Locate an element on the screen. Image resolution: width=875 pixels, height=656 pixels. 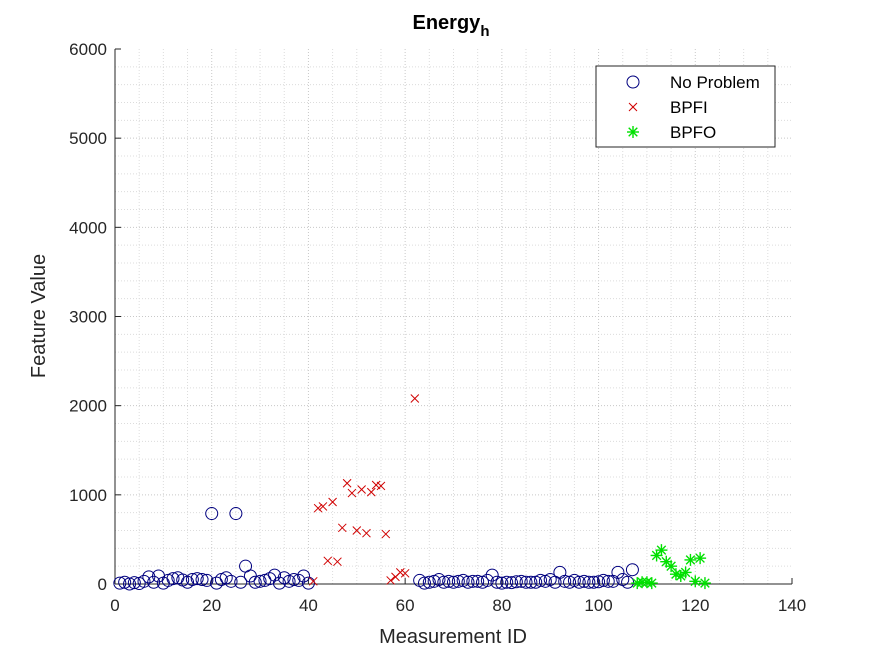
legend-label-bpfi: BPFI is located at coordinates (689, 107).